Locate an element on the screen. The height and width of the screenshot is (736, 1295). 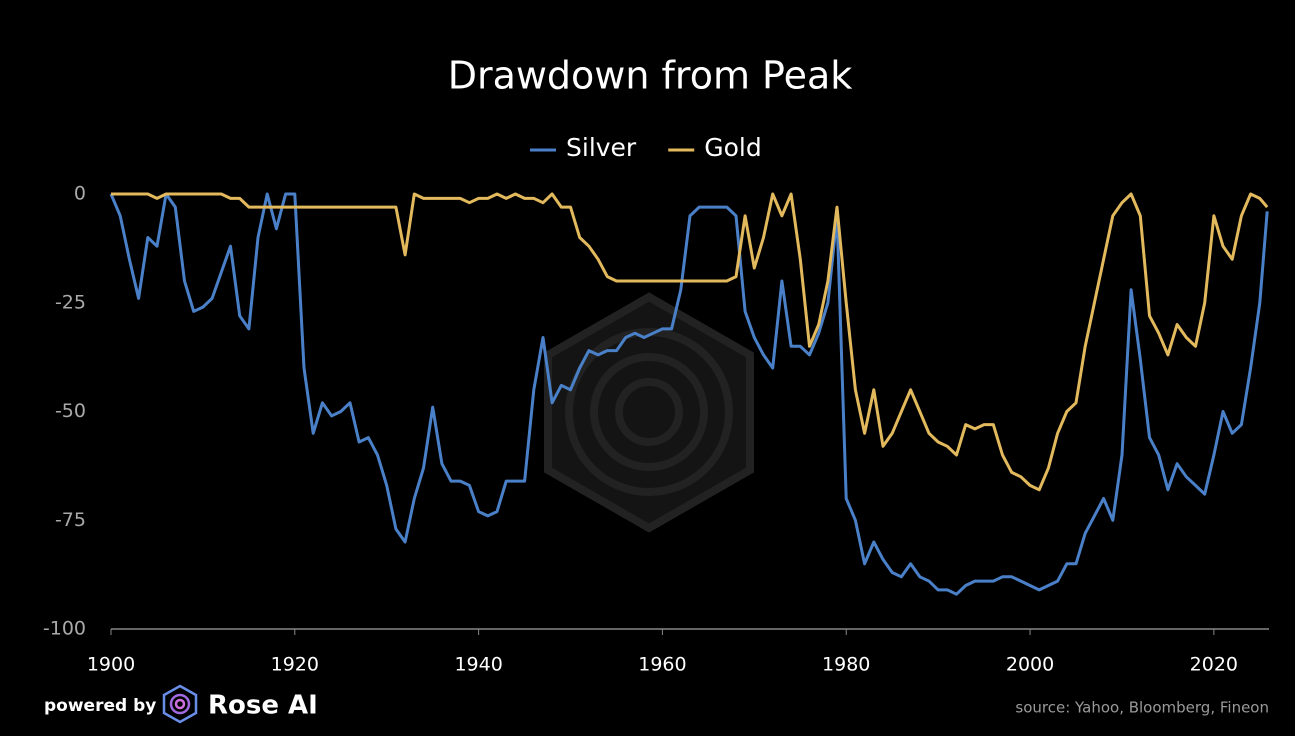
source: source: Yahoo, Bloomberg, Fineon is located at coordinates (1142, 708).